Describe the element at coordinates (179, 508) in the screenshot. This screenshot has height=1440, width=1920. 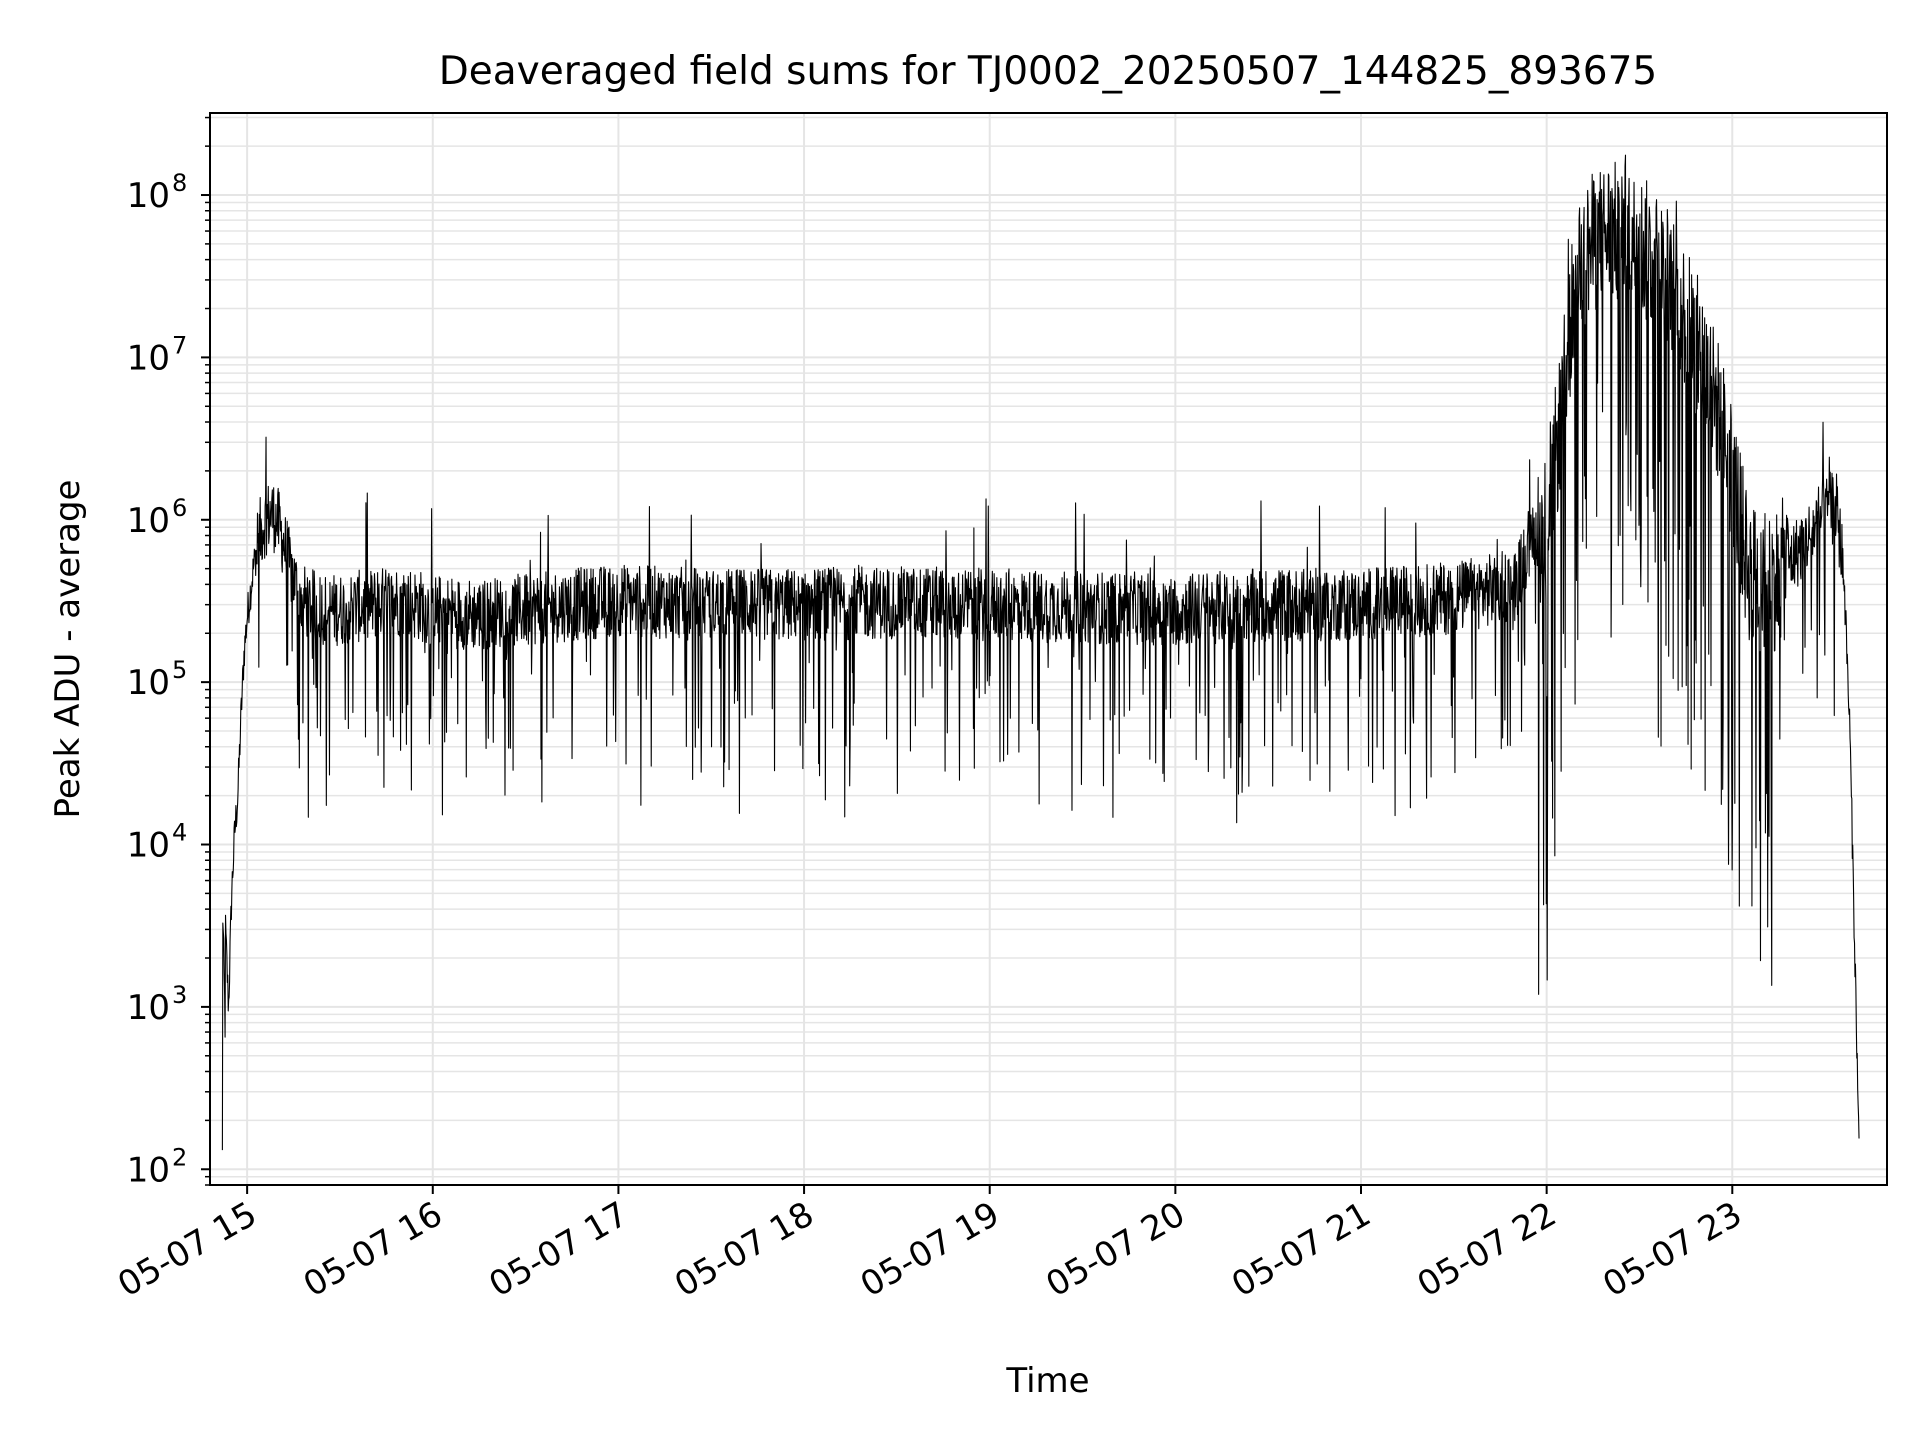
I see `y-tick-exponent: 6` at that location.